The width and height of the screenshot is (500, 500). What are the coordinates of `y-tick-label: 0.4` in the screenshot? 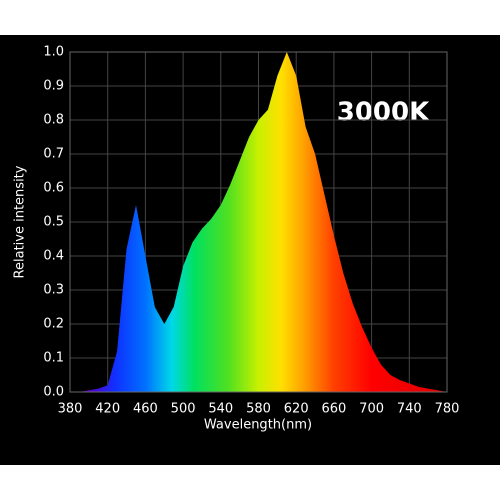 It's located at (53, 256).